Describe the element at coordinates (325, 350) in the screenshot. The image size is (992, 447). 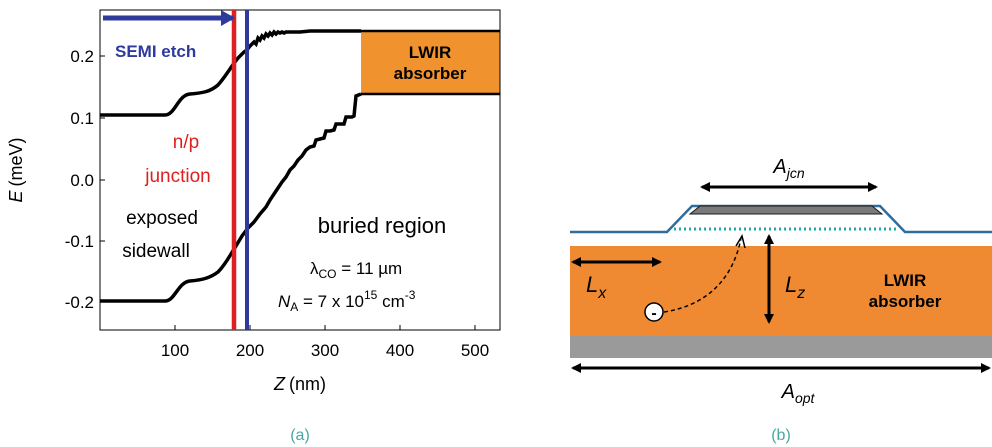
I see `x-tick-label: 300` at that location.